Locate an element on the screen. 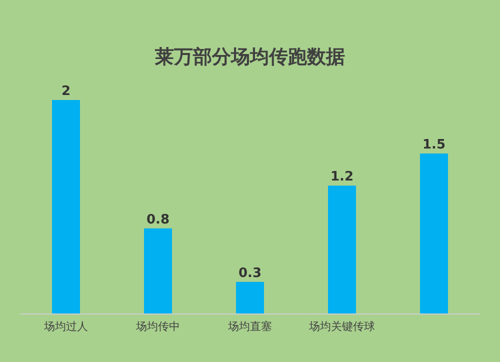 The height and width of the screenshot is (362, 500). data-label: 0.3 is located at coordinates (250, 273).